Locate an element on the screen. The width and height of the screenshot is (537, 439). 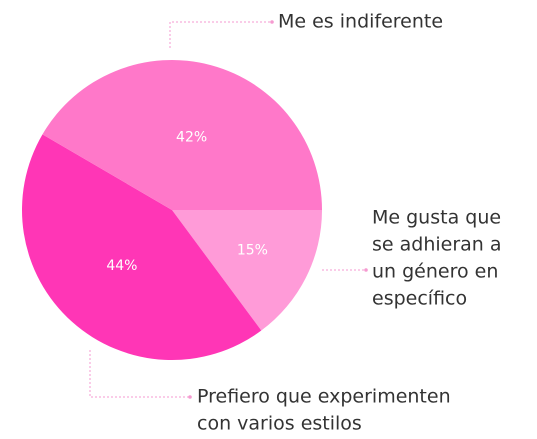
category-label: Me gusta que is located at coordinates (436, 218).